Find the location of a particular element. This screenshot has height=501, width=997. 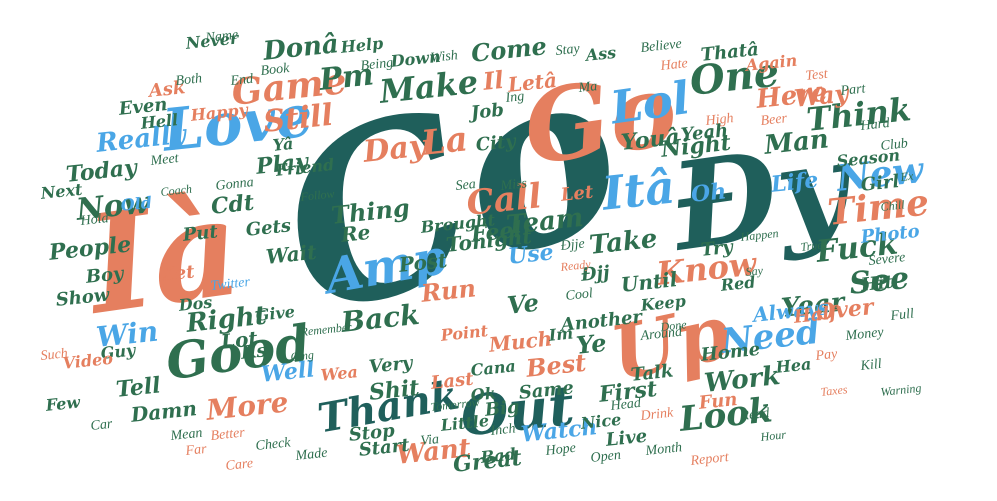

cloud-word: Im is located at coordinates (561, 334).